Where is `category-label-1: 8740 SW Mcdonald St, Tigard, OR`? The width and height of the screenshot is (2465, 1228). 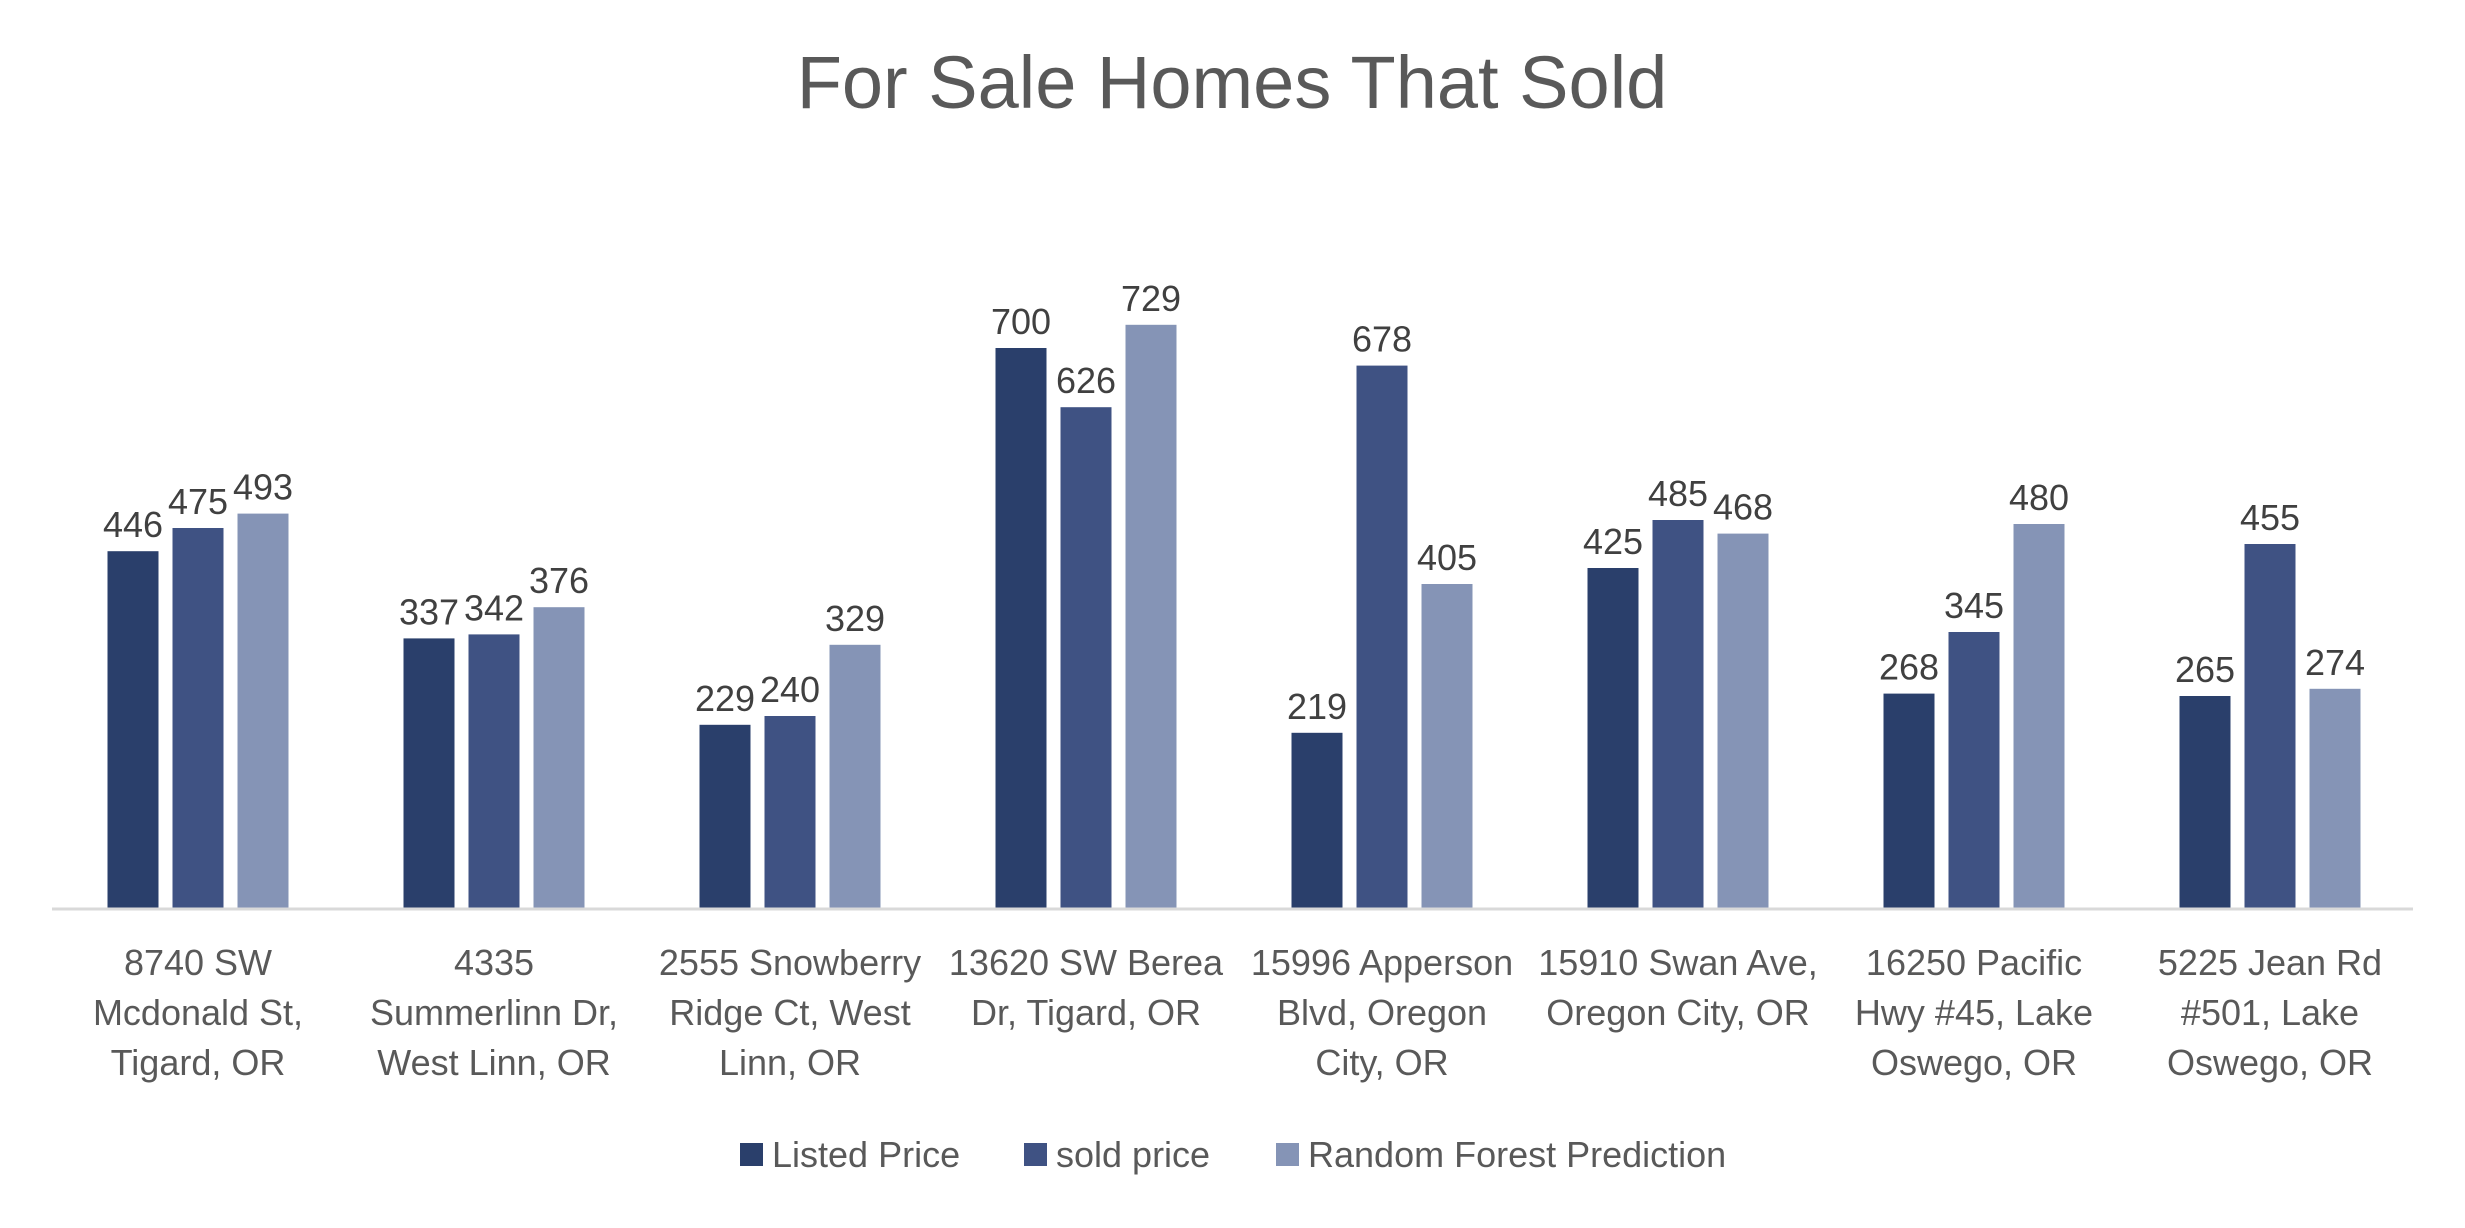 category-label-1: 8740 SW Mcdonald St, Tigard, OR is located at coordinates (198, 1012).